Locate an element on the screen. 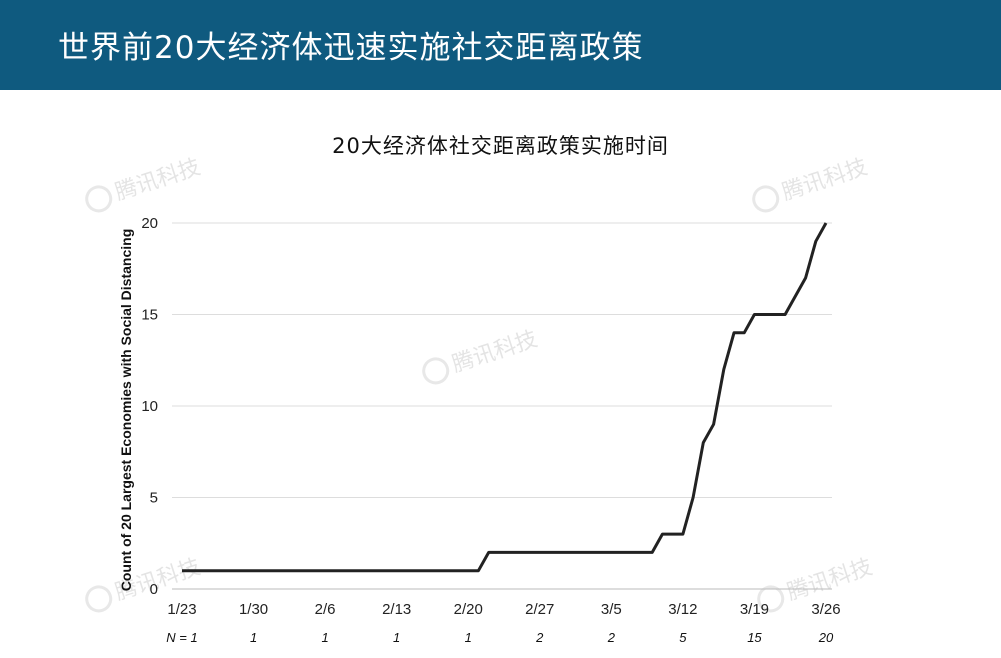 Image resolution: width=1001 pixels, height=658 pixels. header-banner: 世界前20大经济体迅速实施社交距离政策 is located at coordinates (500, 45).